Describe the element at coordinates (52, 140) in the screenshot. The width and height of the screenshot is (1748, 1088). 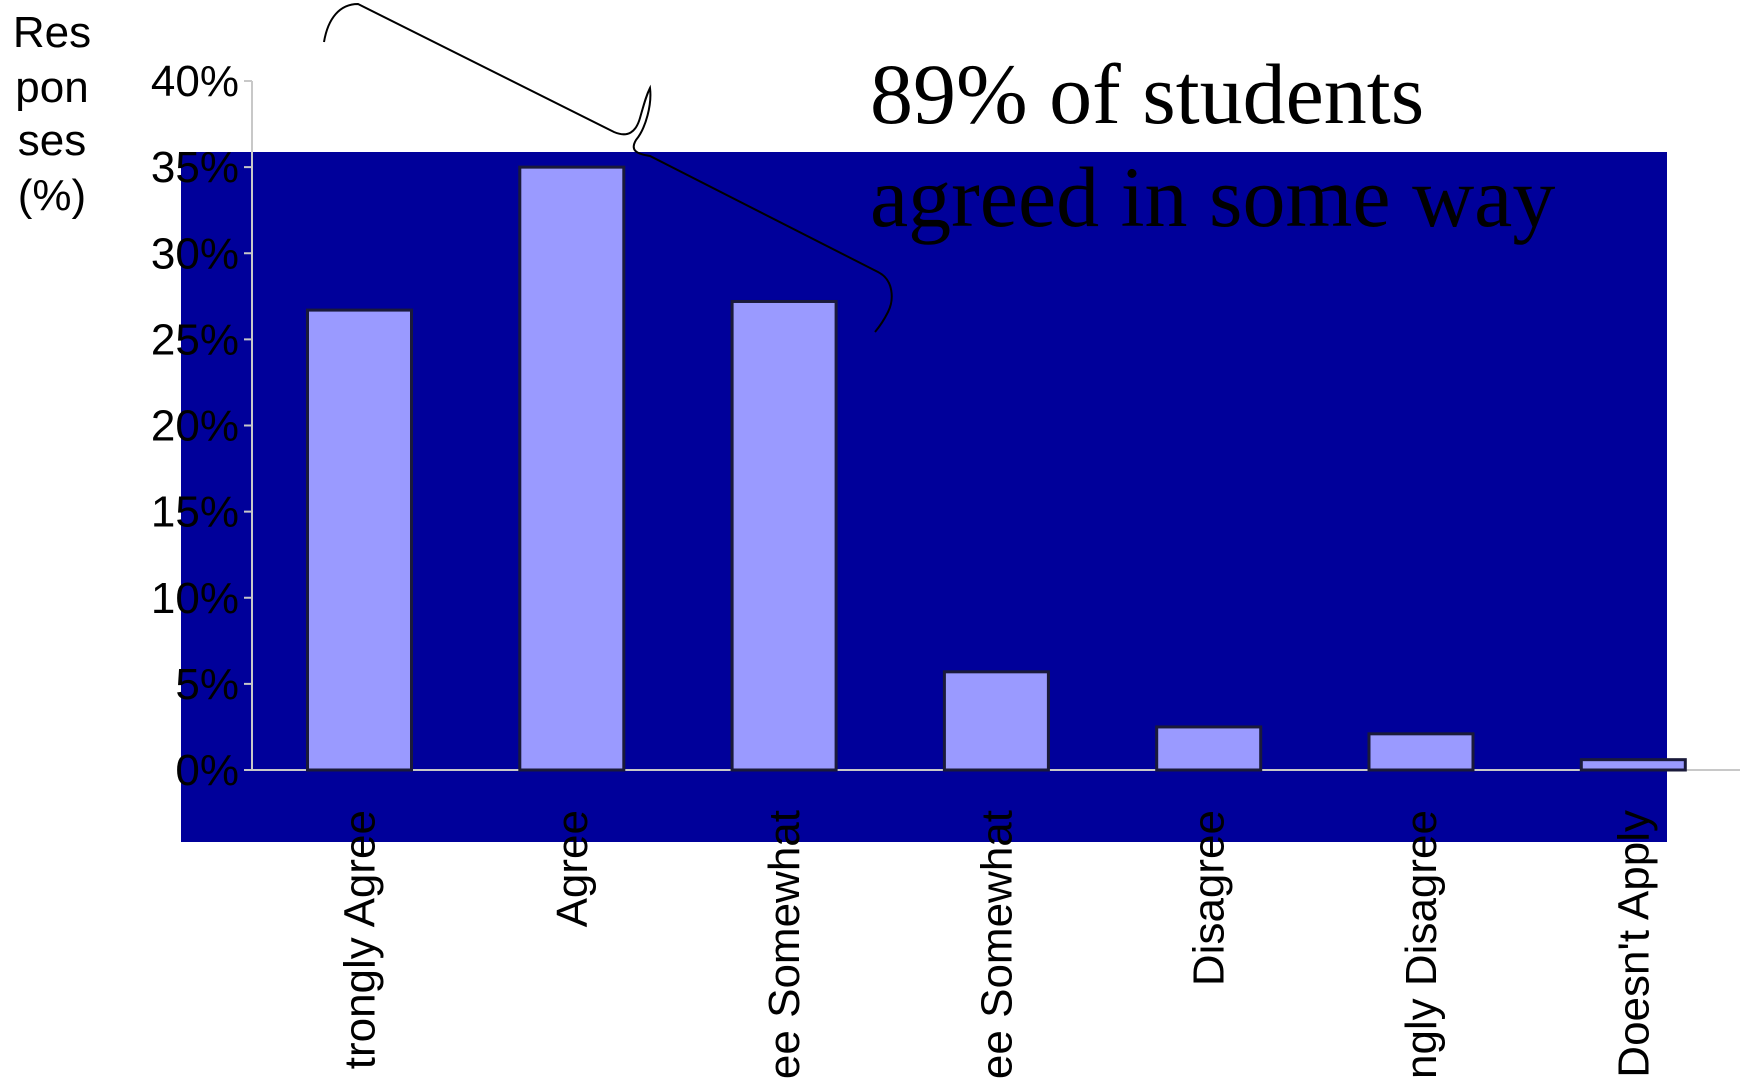
I see `y-axis-label-line: ses` at that location.